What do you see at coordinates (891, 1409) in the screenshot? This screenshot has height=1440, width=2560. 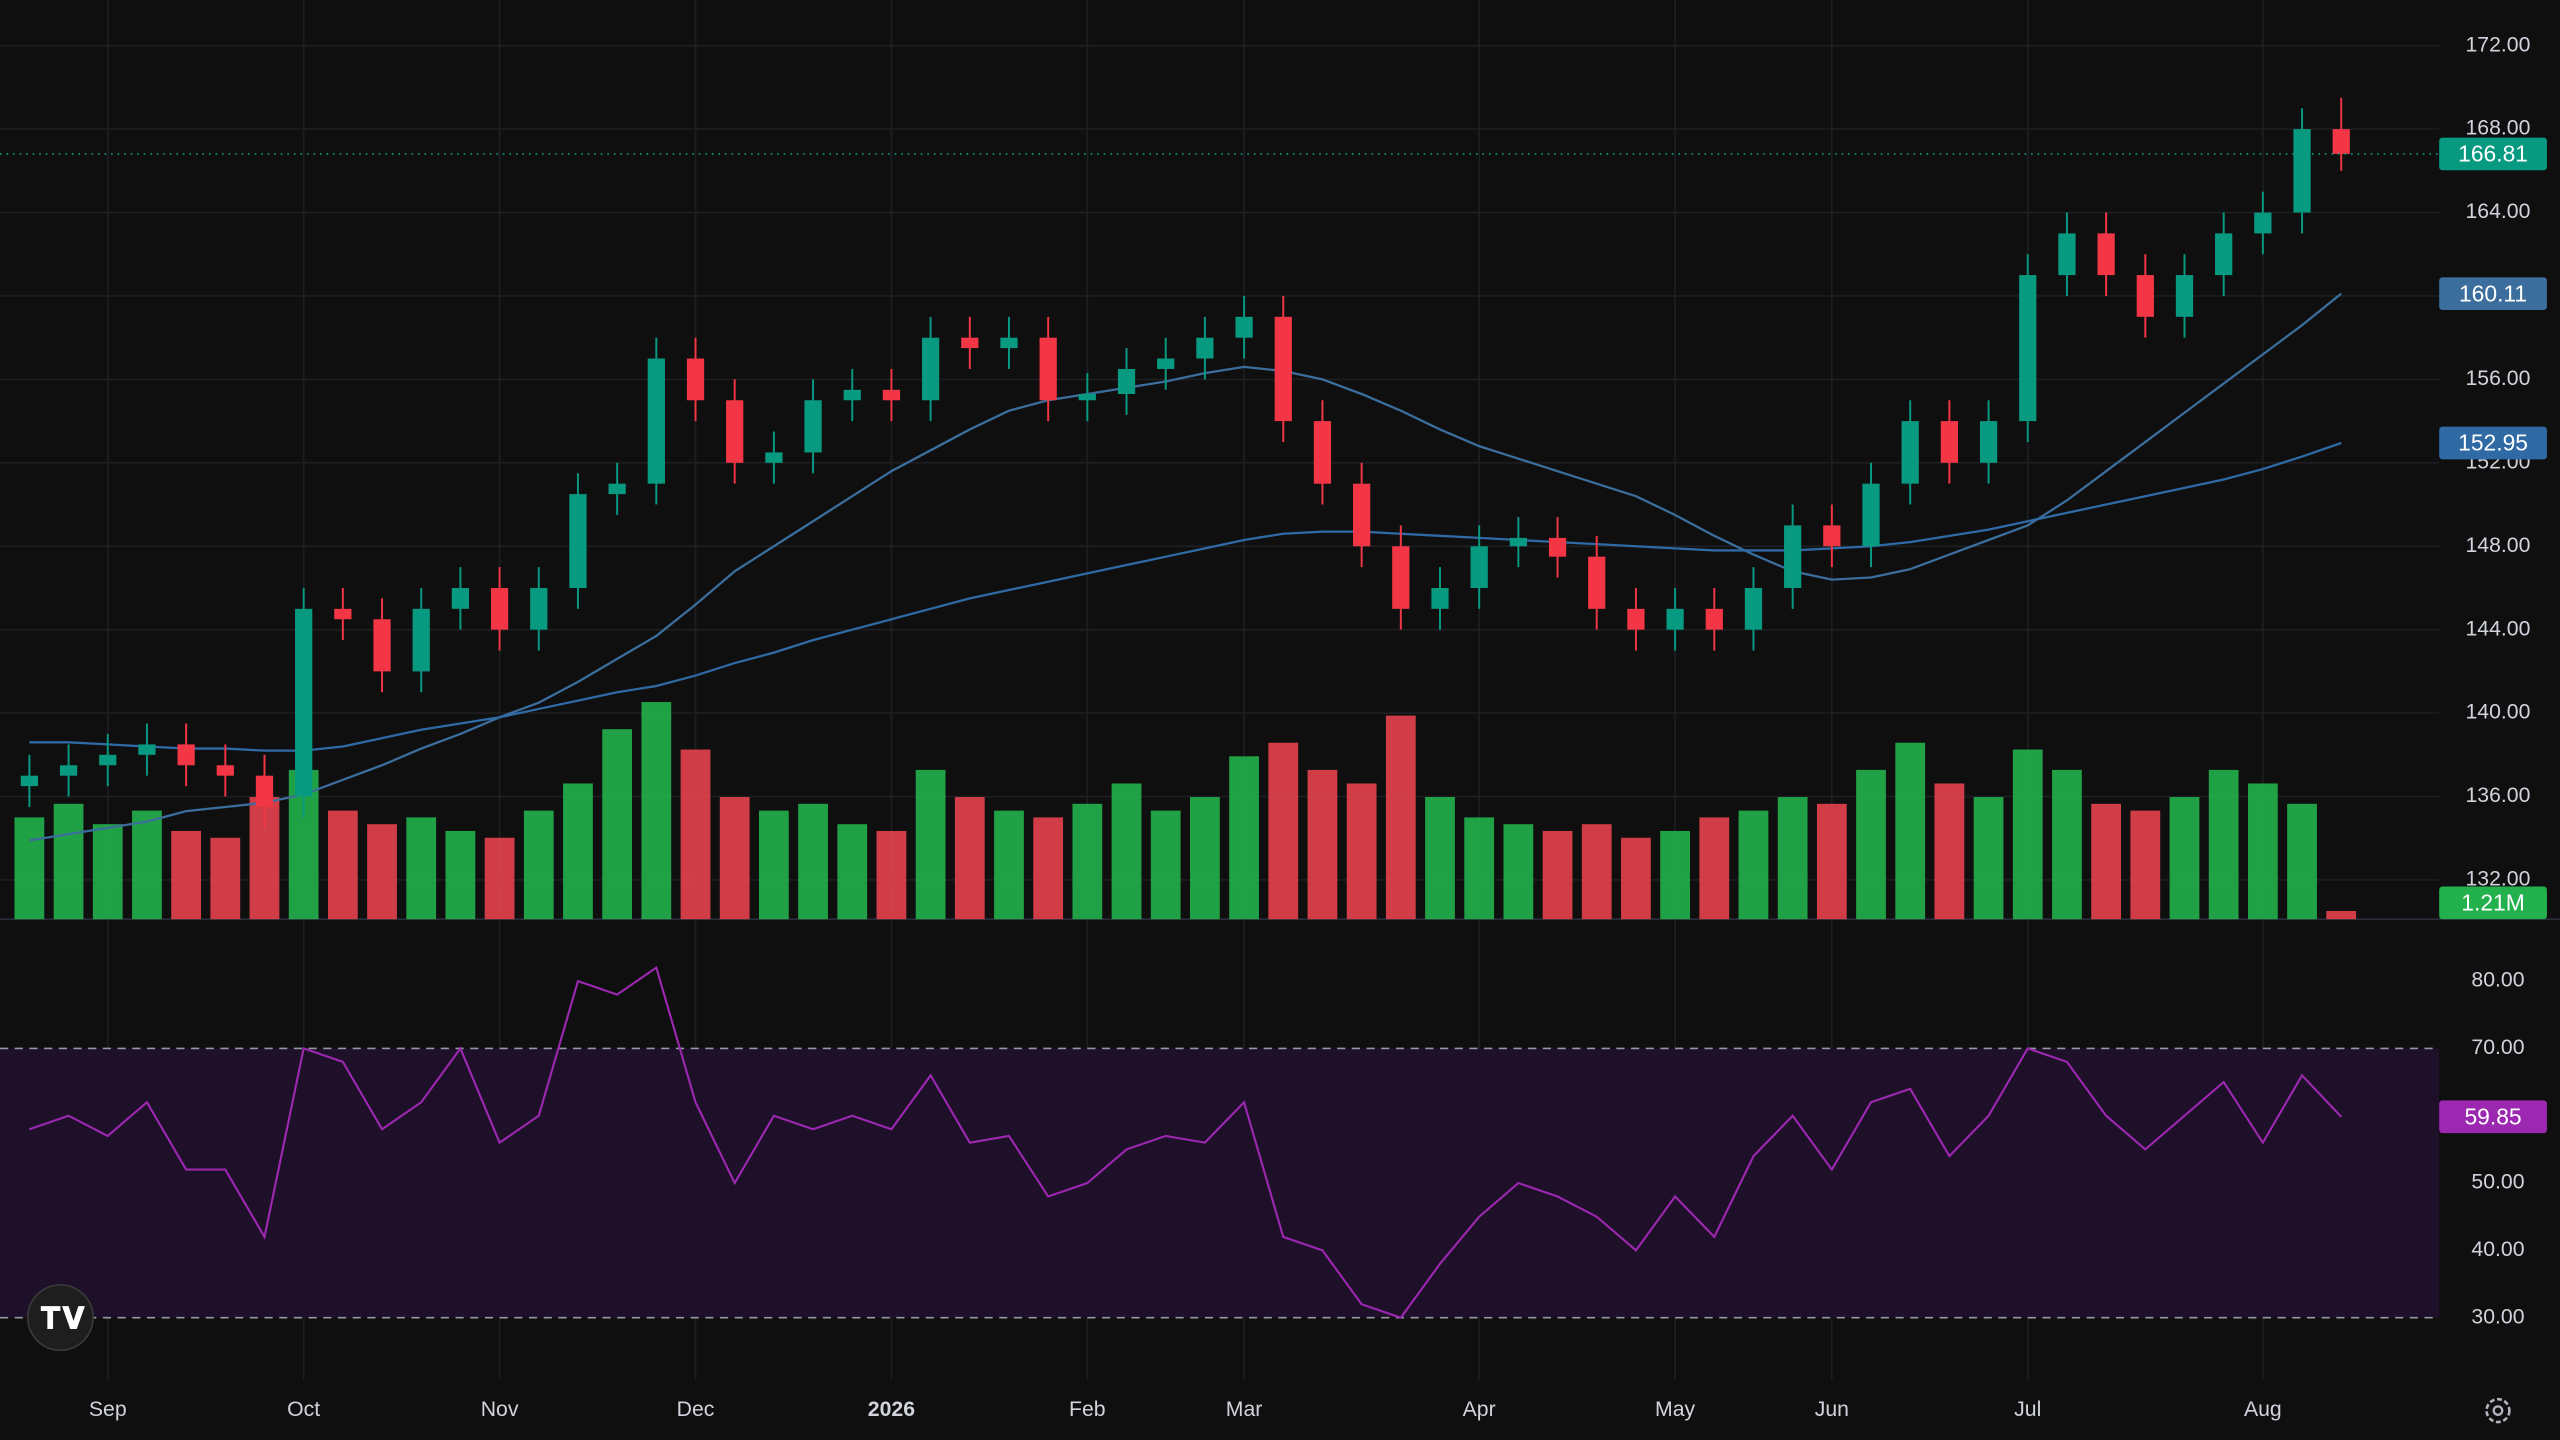 I see `x-tick-label: 2026` at bounding box center [891, 1409].